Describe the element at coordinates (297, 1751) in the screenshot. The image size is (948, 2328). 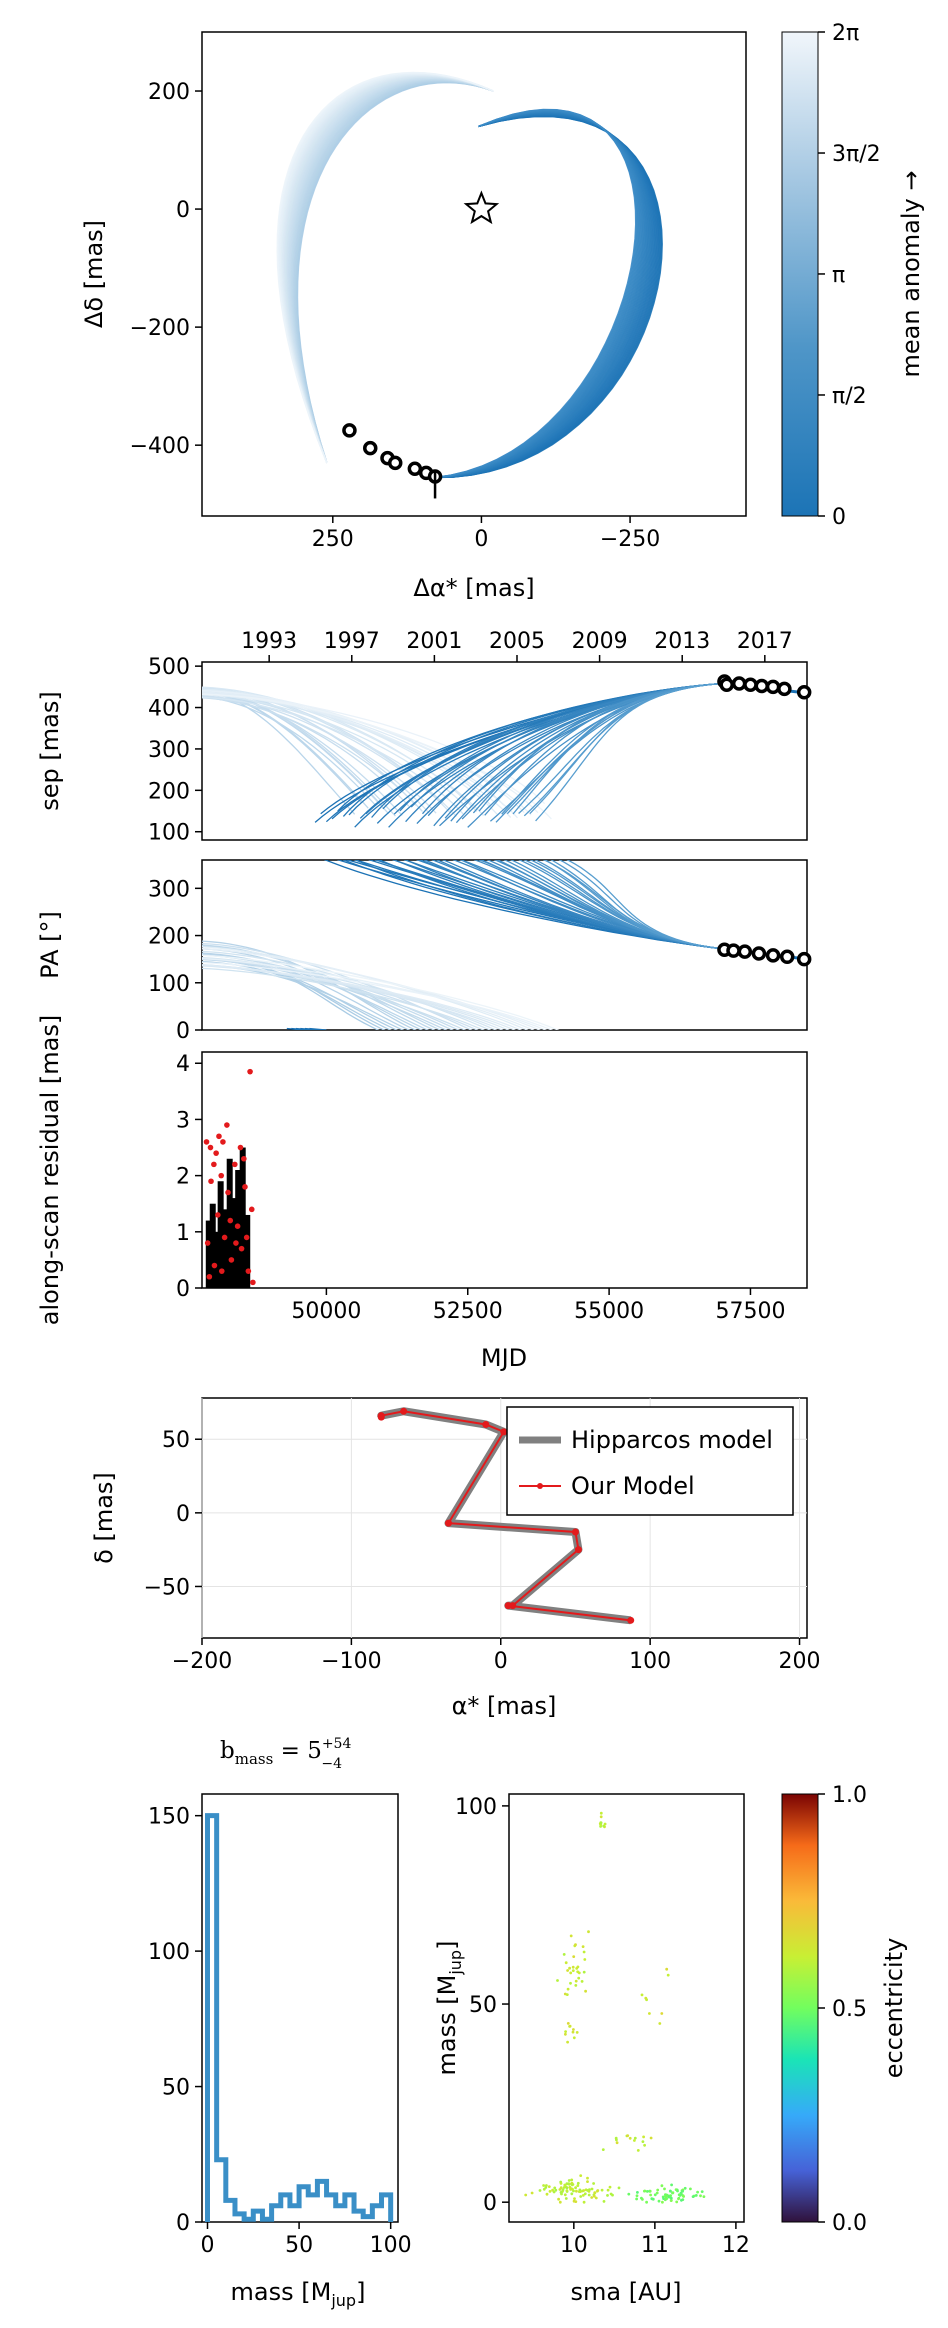
I see `title-eq: = 5` at that location.